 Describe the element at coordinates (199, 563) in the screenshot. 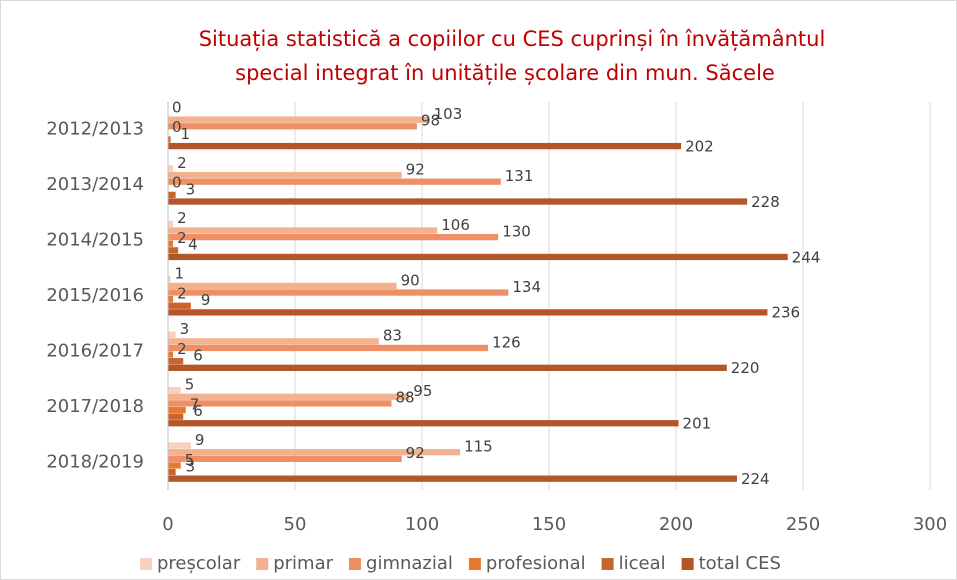

I see `legend-label: preșcolar` at that location.